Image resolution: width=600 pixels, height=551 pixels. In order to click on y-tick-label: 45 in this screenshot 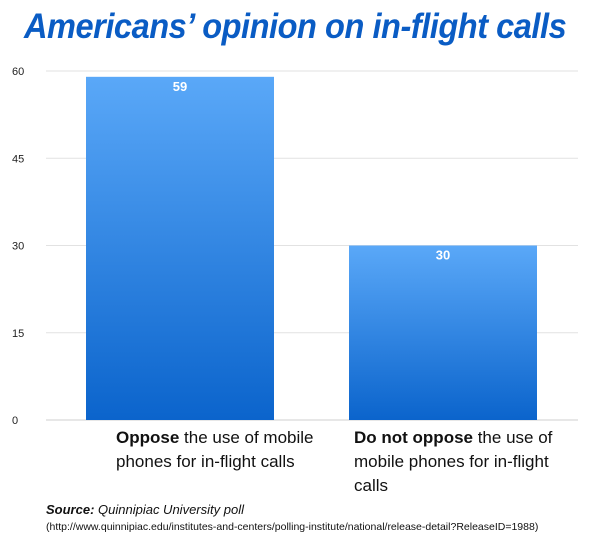, I will do `click(18, 159)`.